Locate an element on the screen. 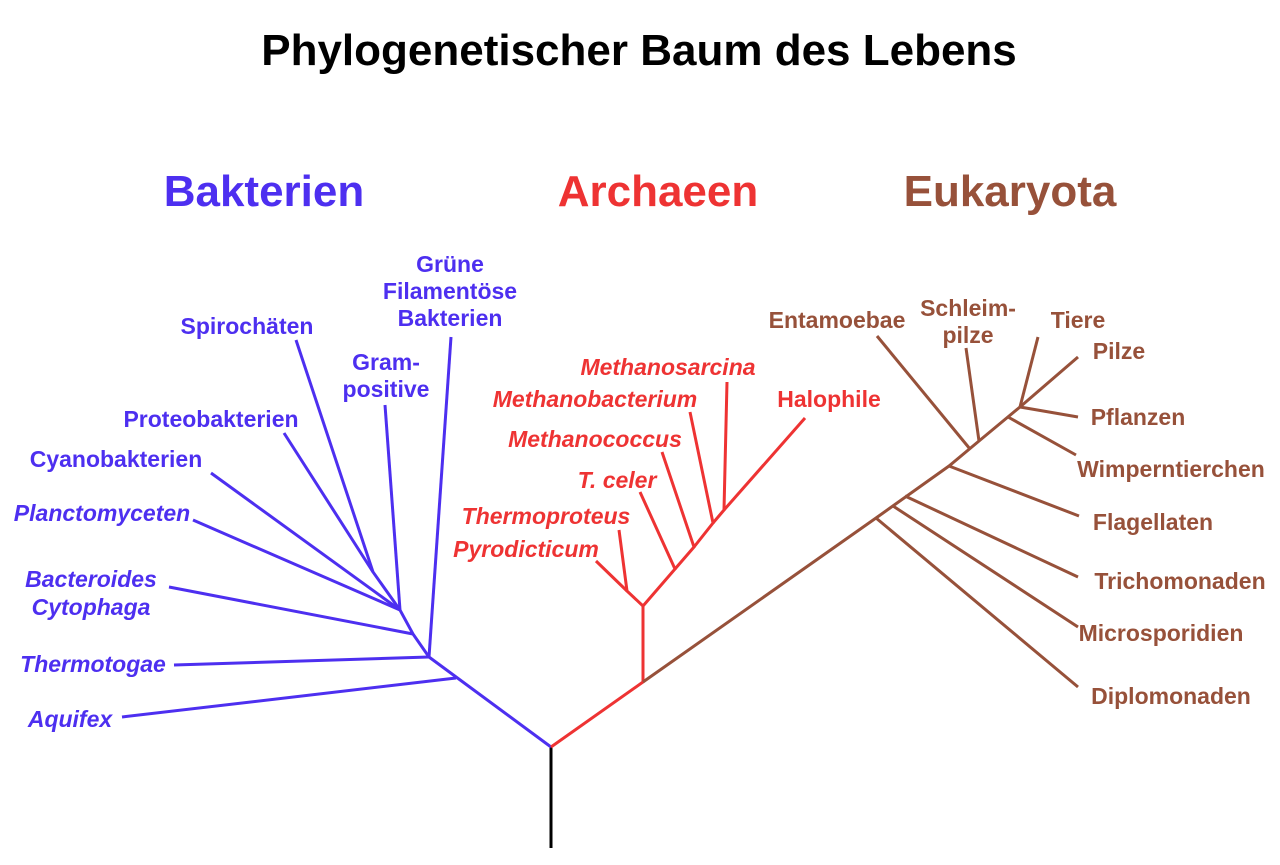 The image size is (1280, 865). label-planctomyceten: Planctomyceten is located at coordinates (102, 513).